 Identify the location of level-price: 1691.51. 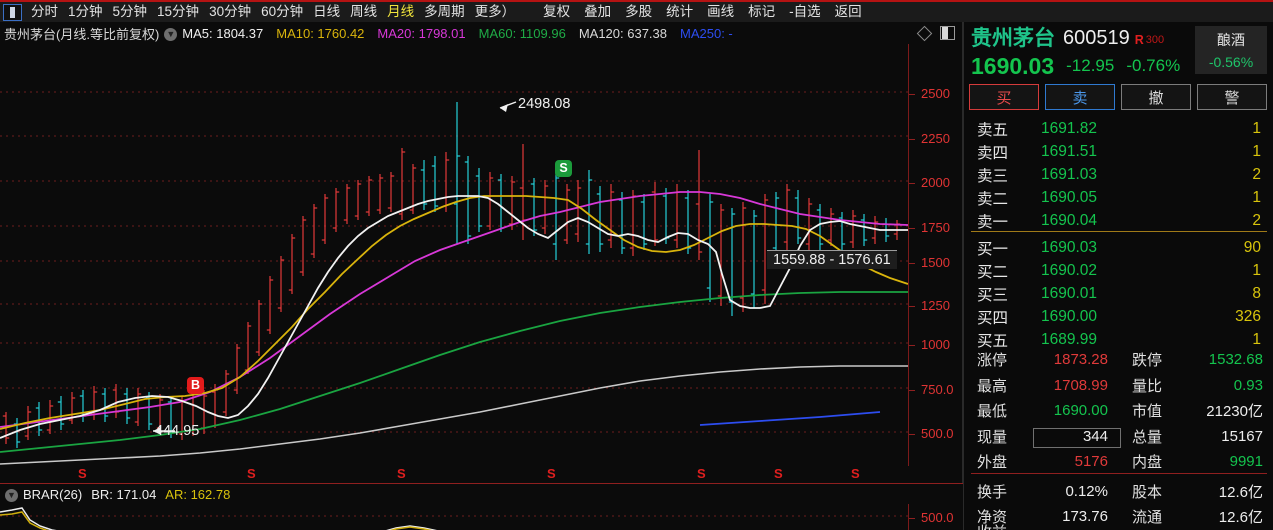
(1069, 152).